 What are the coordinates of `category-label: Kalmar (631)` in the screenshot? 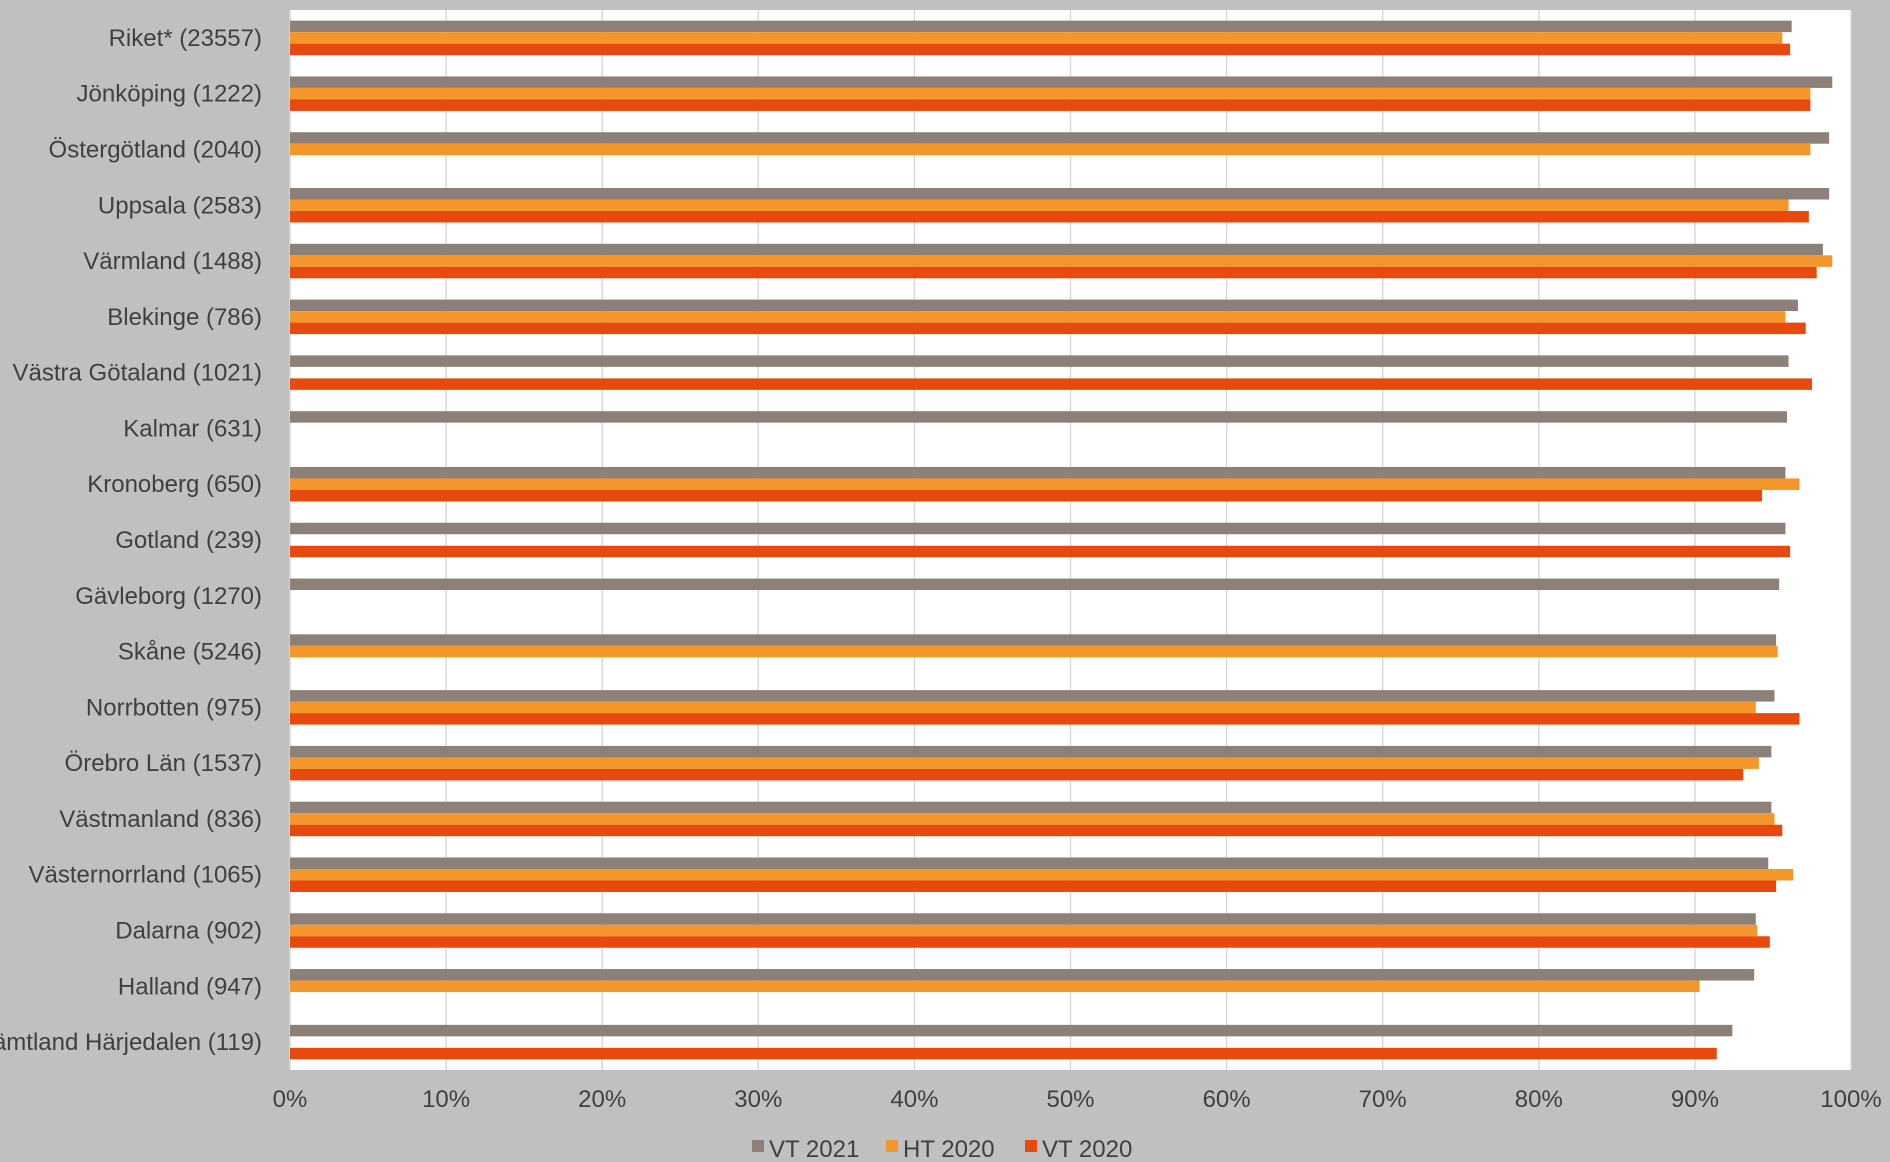 It's located at (192, 428).